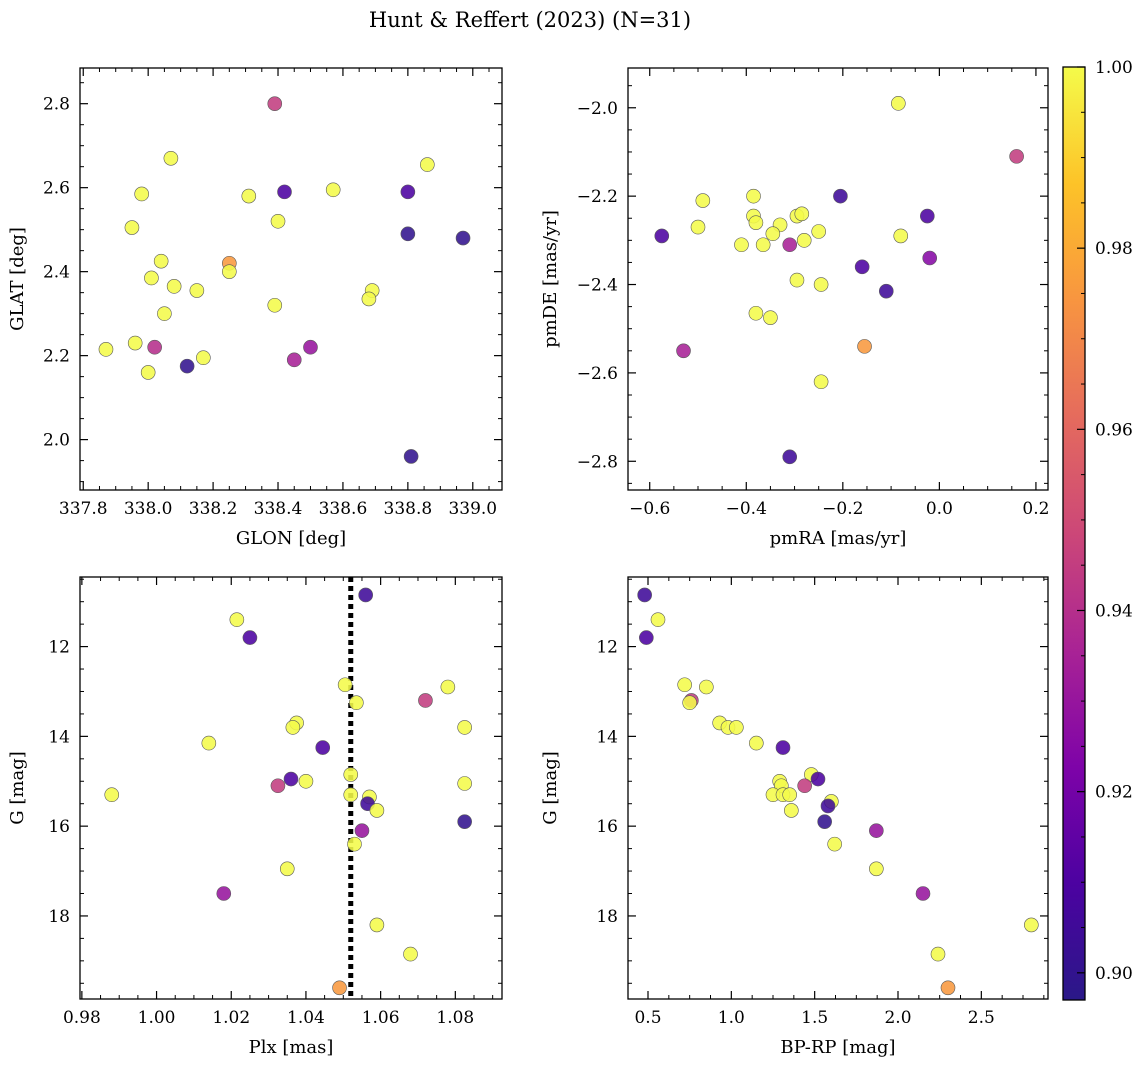 The height and width of the screenshot is (1067, 1148). I want to click on colorbar-tick-label: 0.94, so click(1114, 611).